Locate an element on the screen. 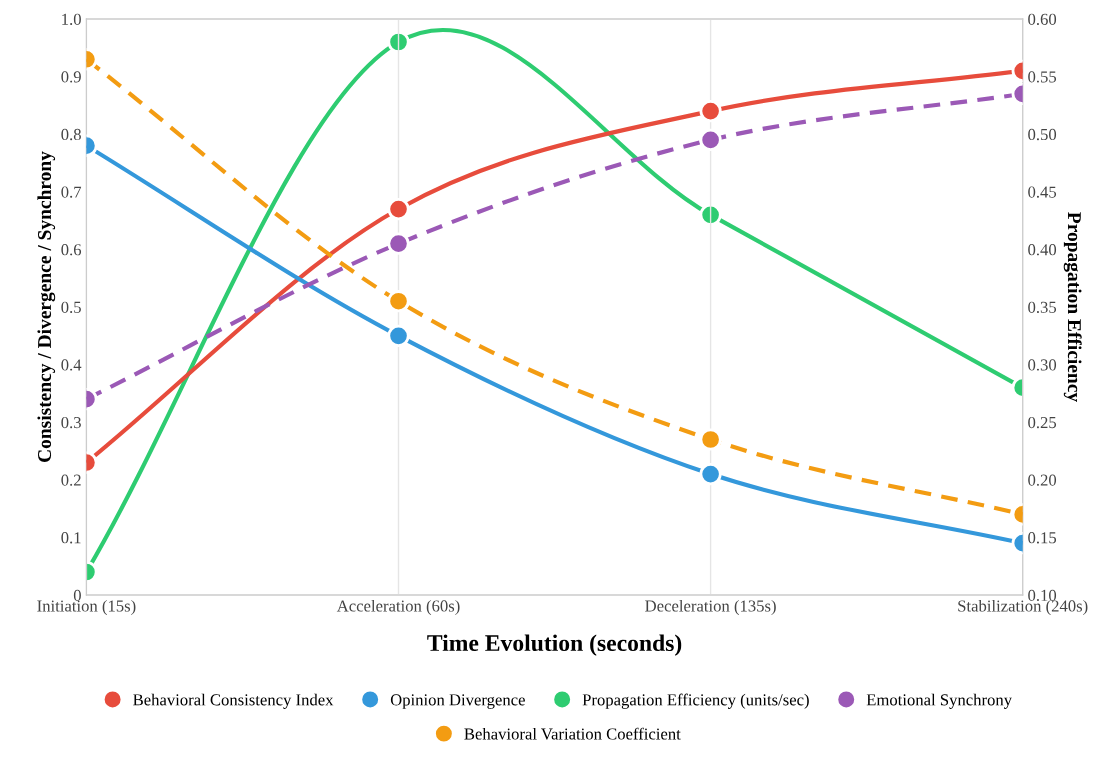  x-tick-label: Deceleration (135s) is located at coordinates (710, 607).